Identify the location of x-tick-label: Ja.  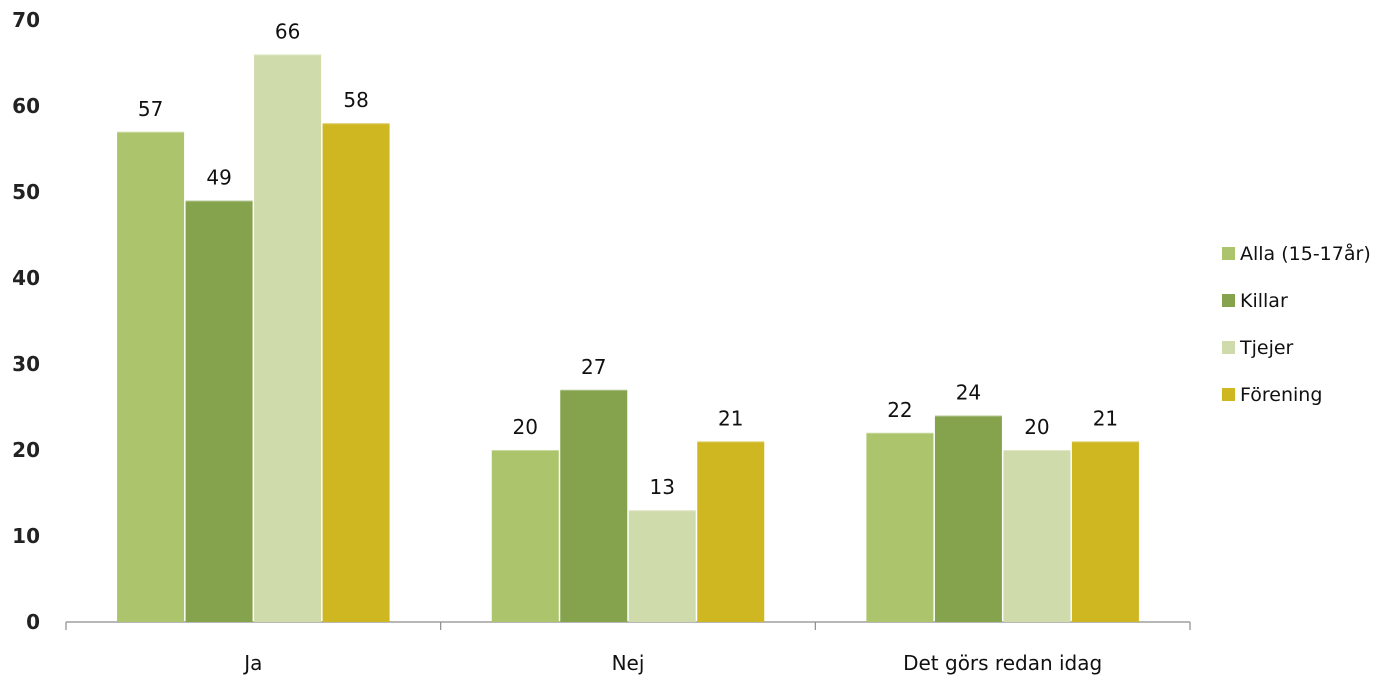
(252, 663).